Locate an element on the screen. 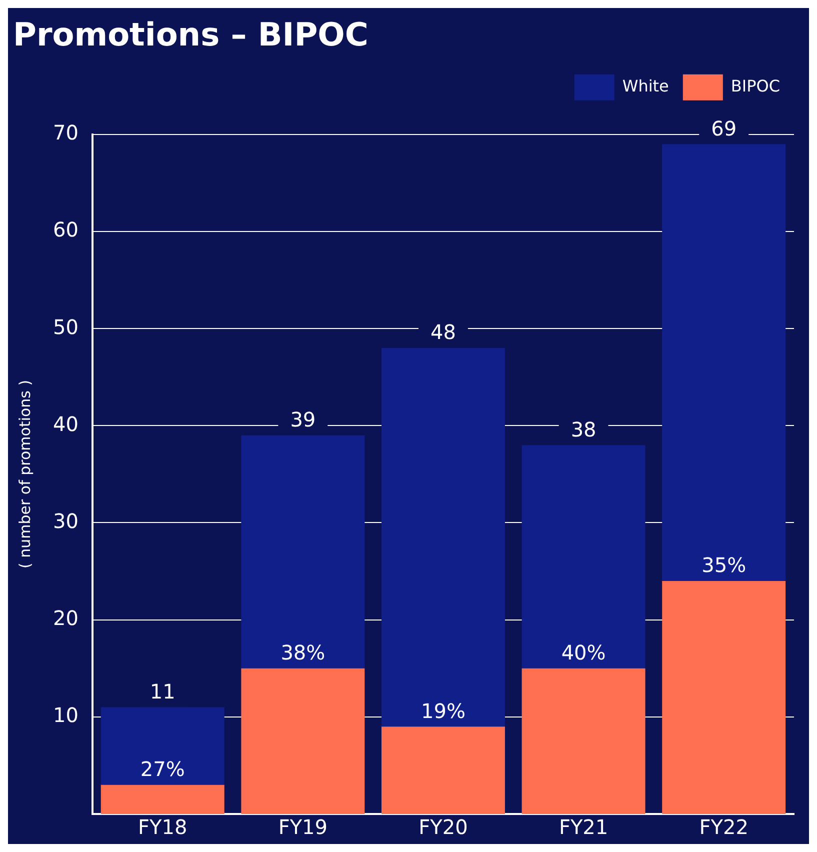 This screenshot has height=852, width=817. total-label: 38 is located at coordinates (583, 429).